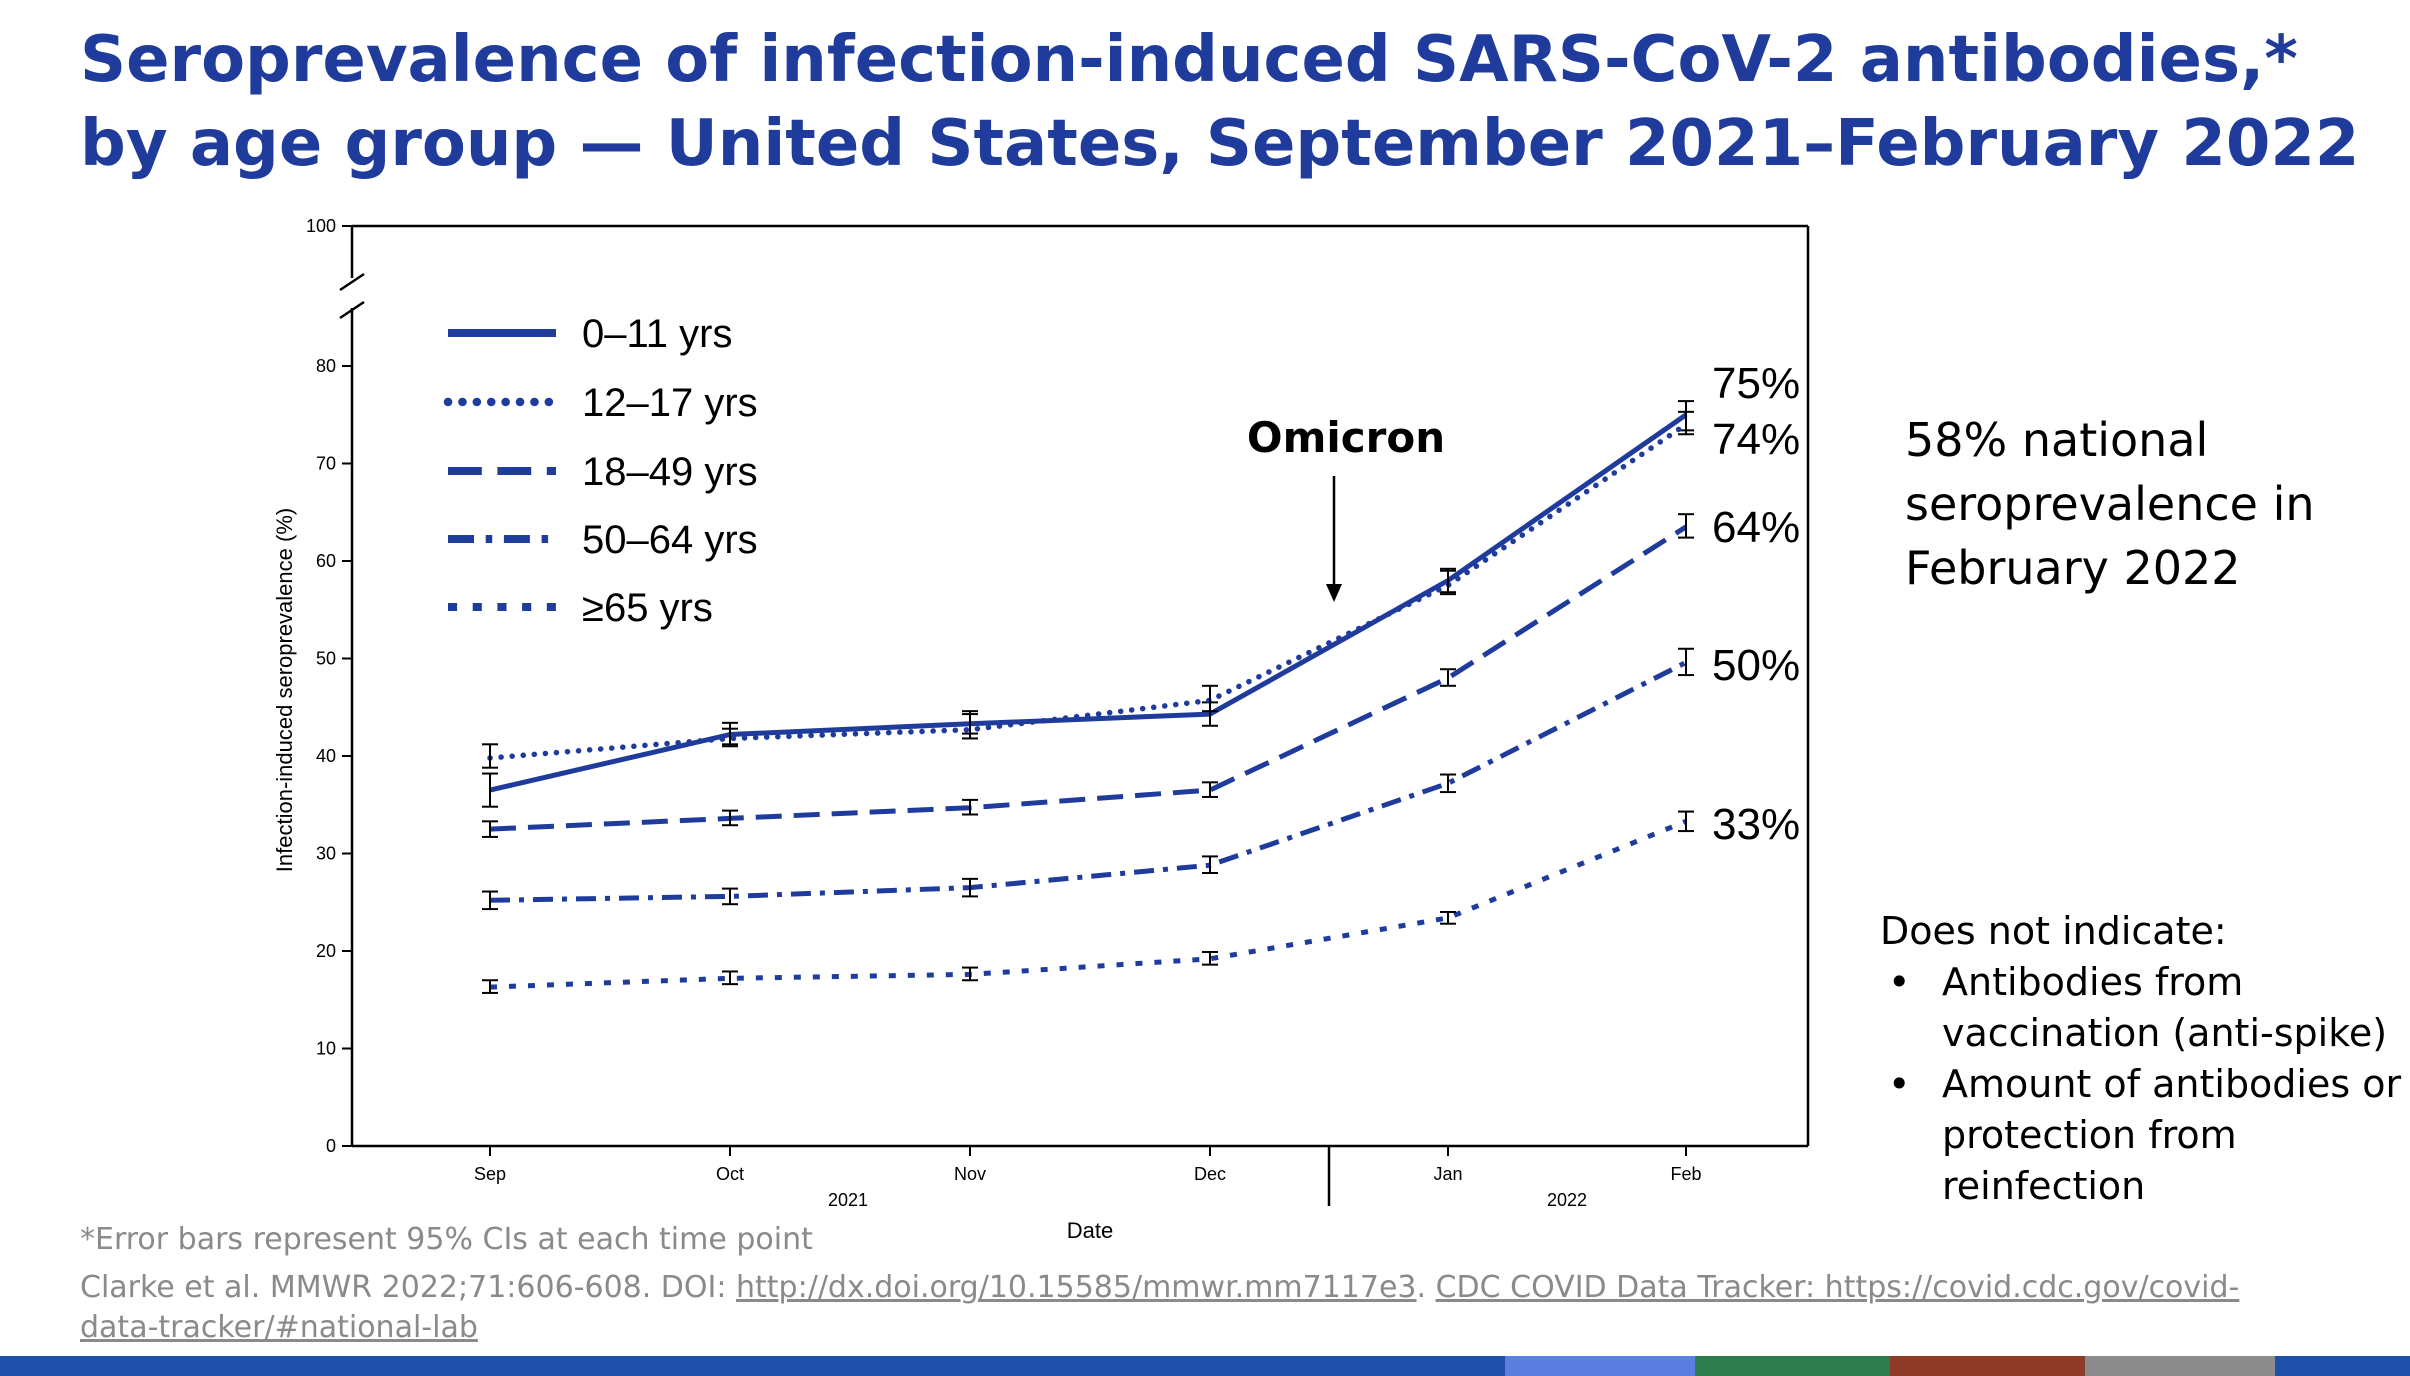 This screenshot has width=2410, height=1376. What do you see at coordinates (670, 472) in the screenshot?
I see `legend-label: 18–49 yrs` at bounding box center [670, 472].